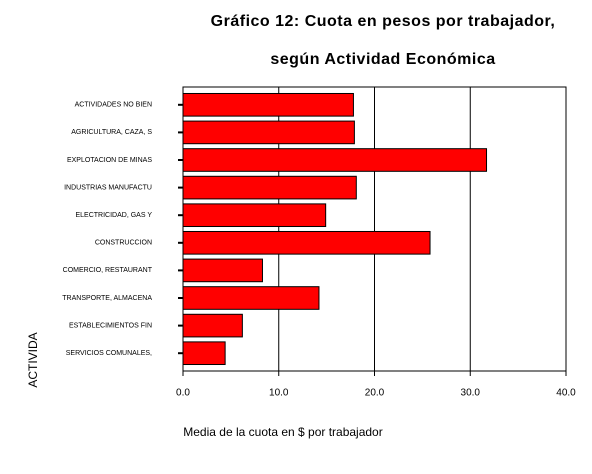  What do you see at coordinates (111, 132) in the screenshot?
I see `y-tick-label: AGRICULTURA, CAZA, S` at bounding box center [111, 132].